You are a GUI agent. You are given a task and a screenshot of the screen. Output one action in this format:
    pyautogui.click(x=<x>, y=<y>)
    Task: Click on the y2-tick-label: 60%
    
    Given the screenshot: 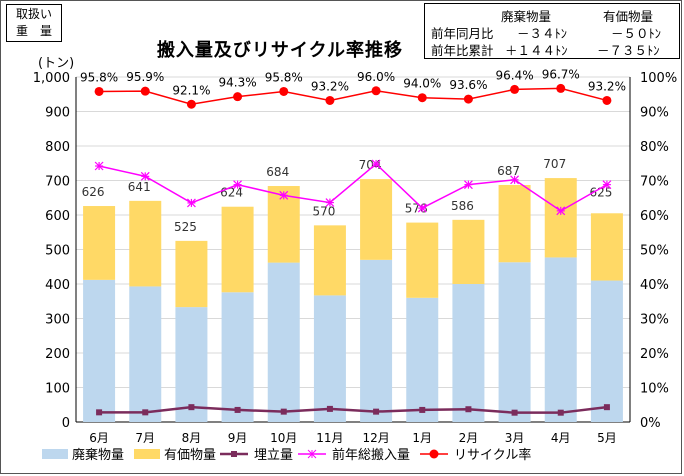 What is the action you would take?
    pyautogui.click(x=654, y=216)
    